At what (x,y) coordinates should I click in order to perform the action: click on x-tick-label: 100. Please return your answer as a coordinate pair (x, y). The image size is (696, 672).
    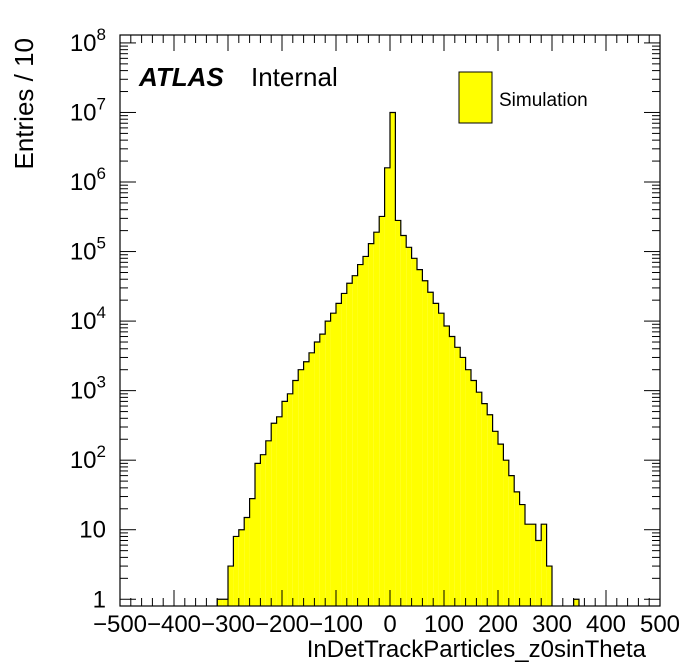
    Looking at the image, I should click on (444, 624).